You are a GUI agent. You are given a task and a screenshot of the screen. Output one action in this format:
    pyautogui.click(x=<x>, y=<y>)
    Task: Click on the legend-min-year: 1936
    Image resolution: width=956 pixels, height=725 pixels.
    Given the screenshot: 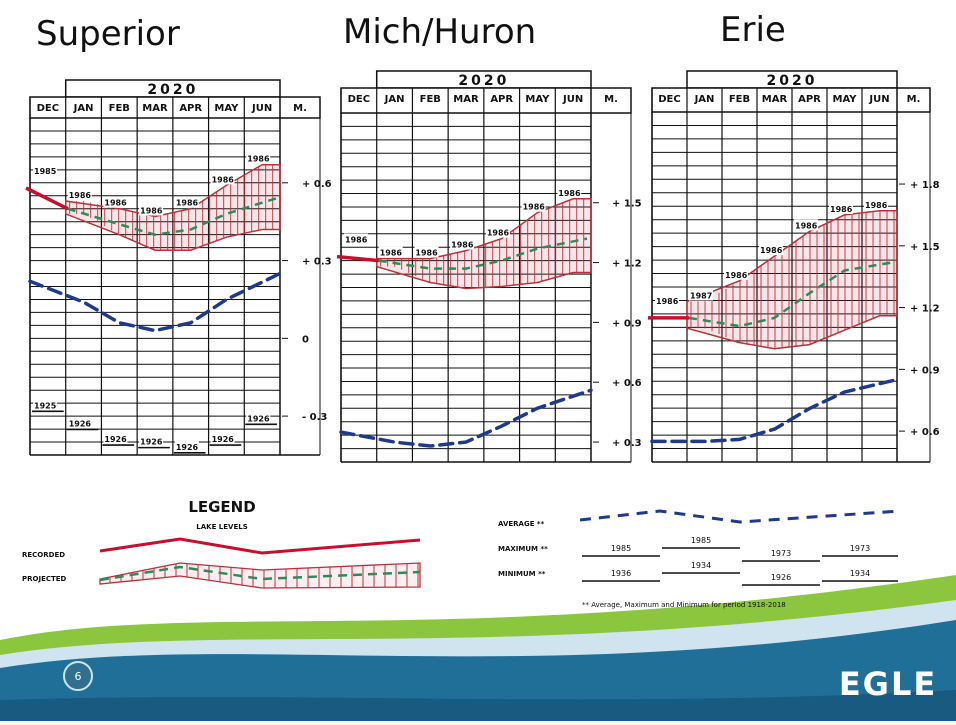 What is the action you would take?
    pyautogui.click(x=621, y=573)
    